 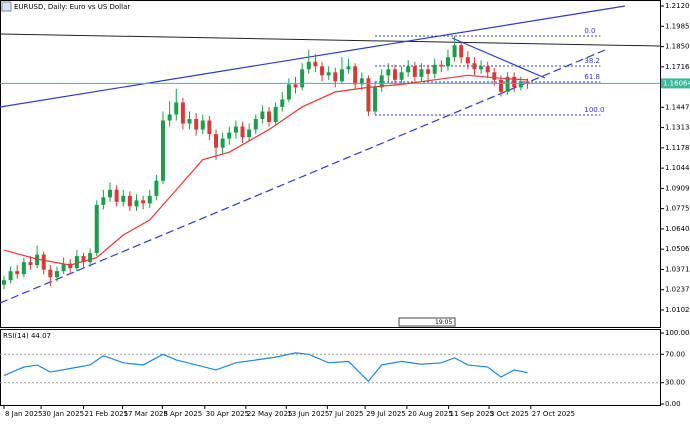 What do you see at coordinates (677, 26) in the screenshot?
I see `y-tick-label: 1.19855` at bounding box center [677, 26].